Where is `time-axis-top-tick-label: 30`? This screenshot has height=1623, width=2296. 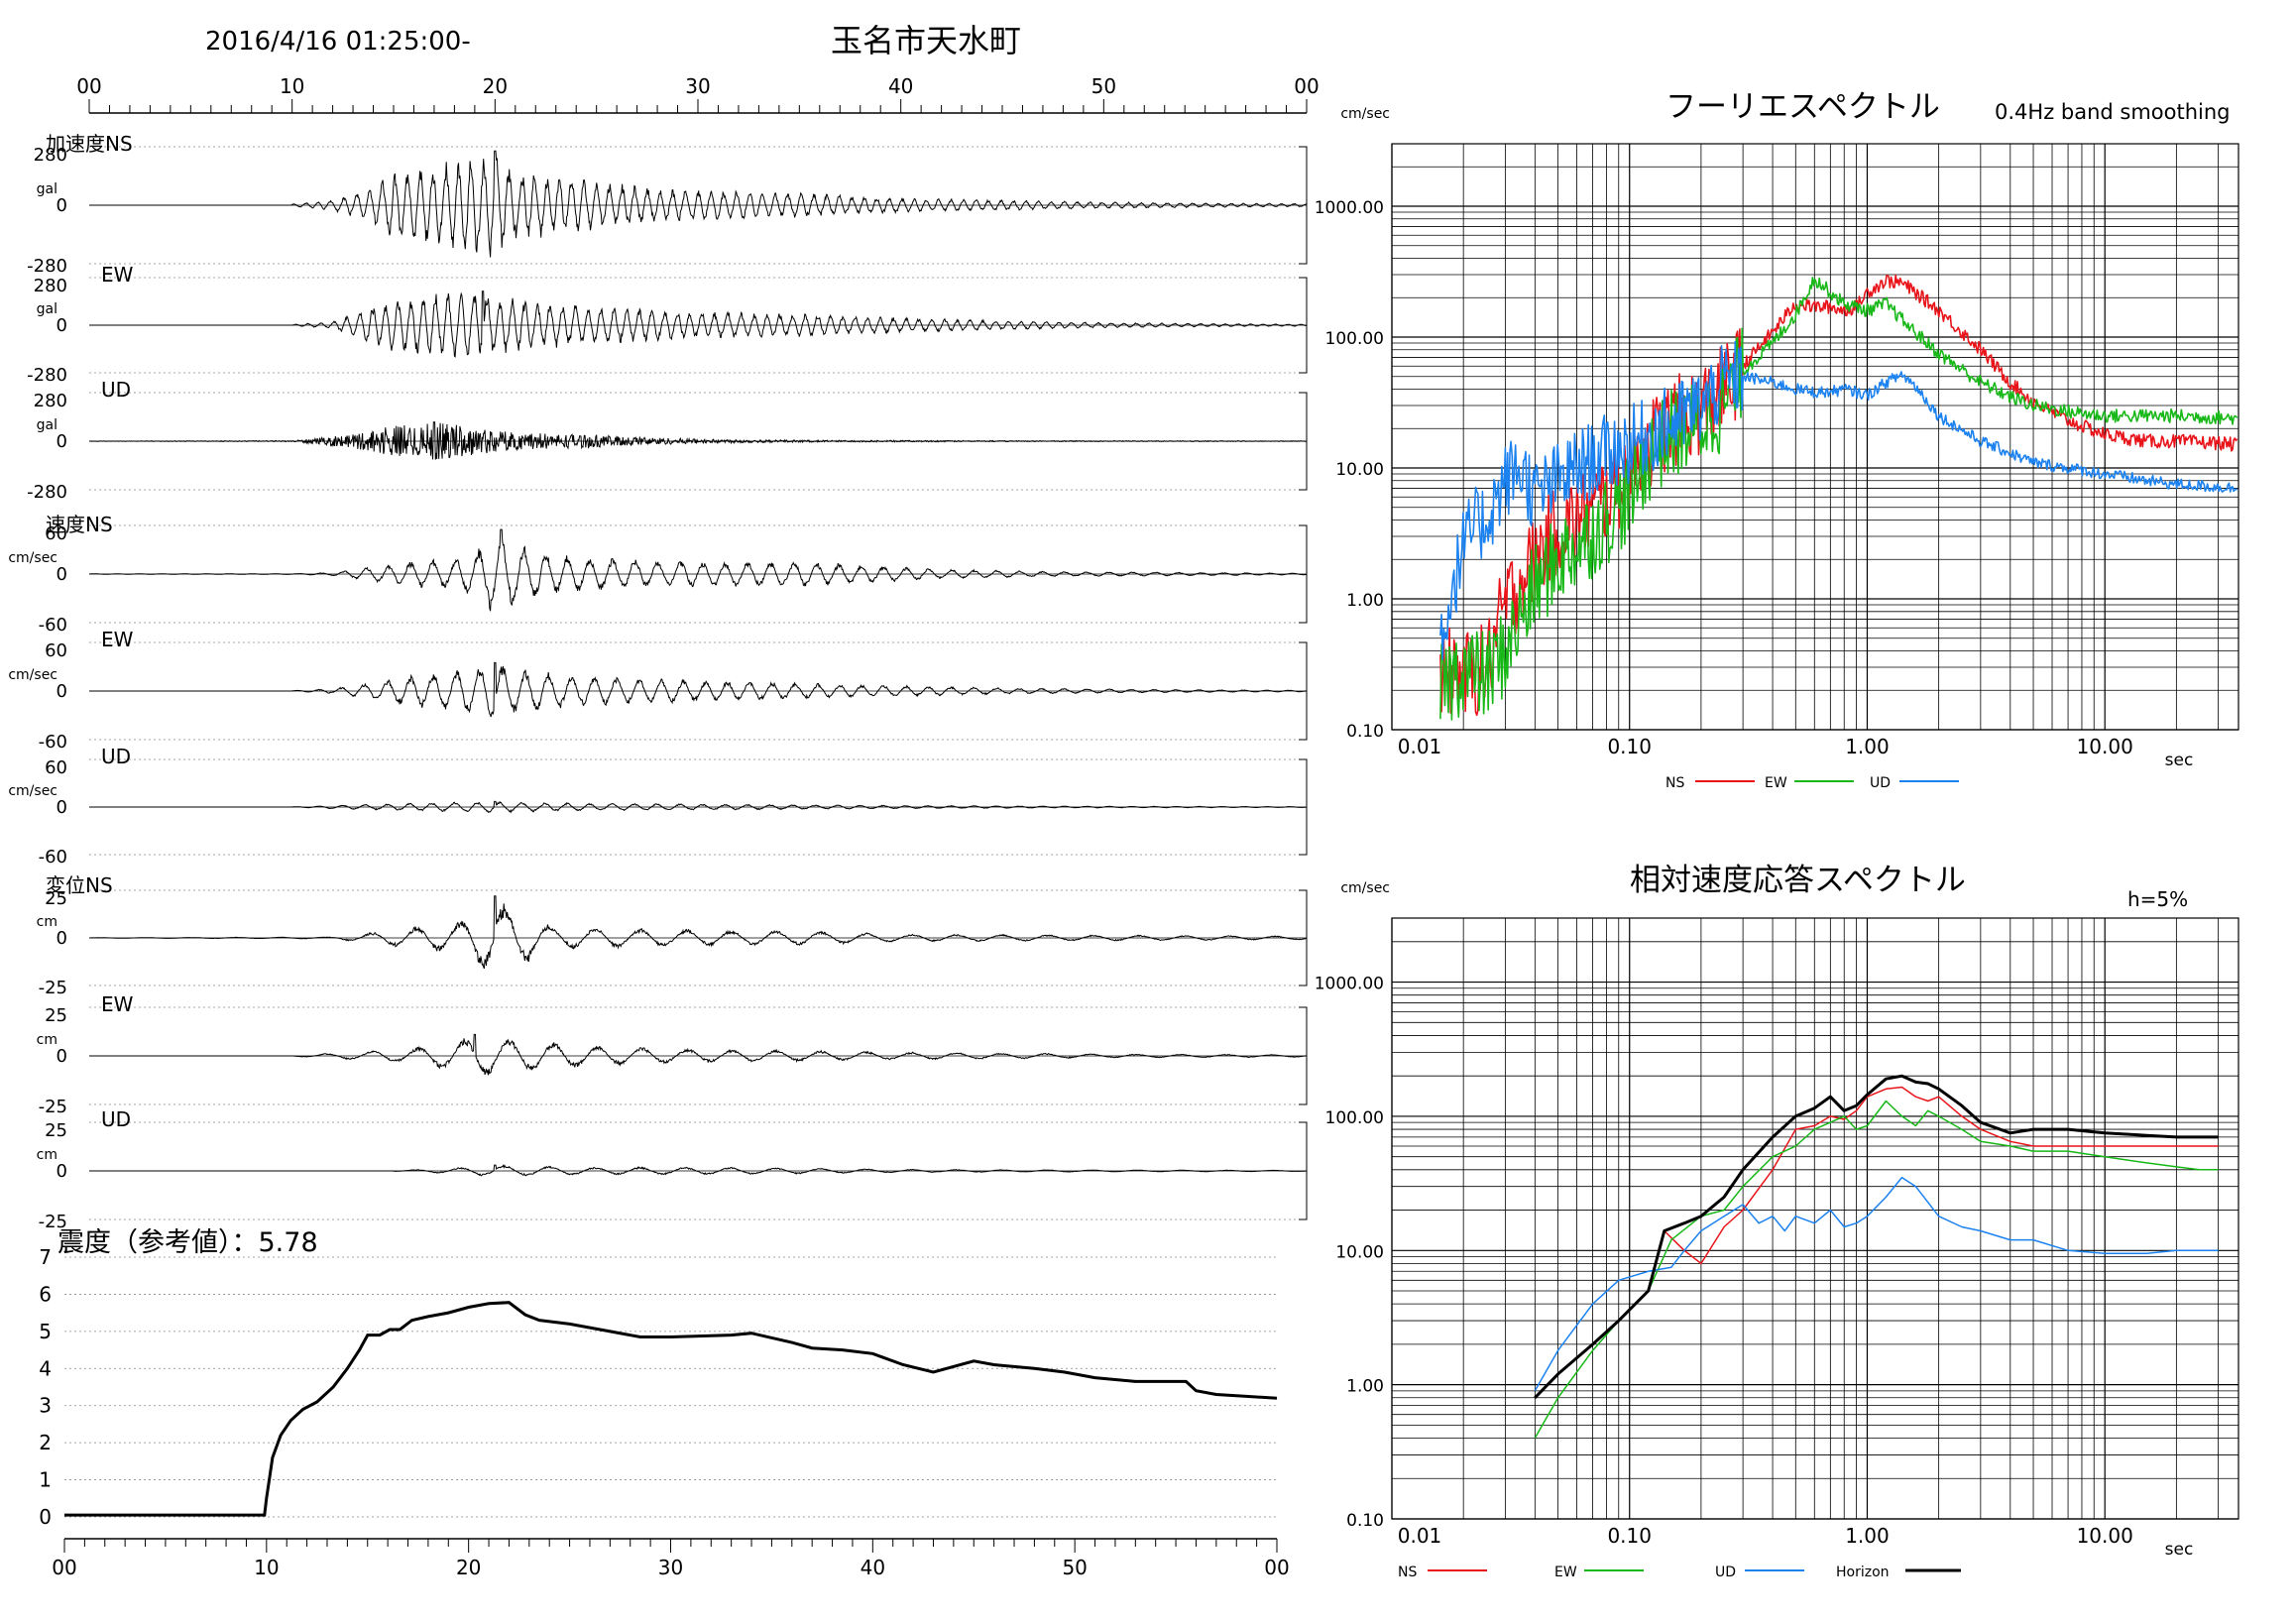
time-axis-top-tick-label: 30 is located at coordinates (698, 86).